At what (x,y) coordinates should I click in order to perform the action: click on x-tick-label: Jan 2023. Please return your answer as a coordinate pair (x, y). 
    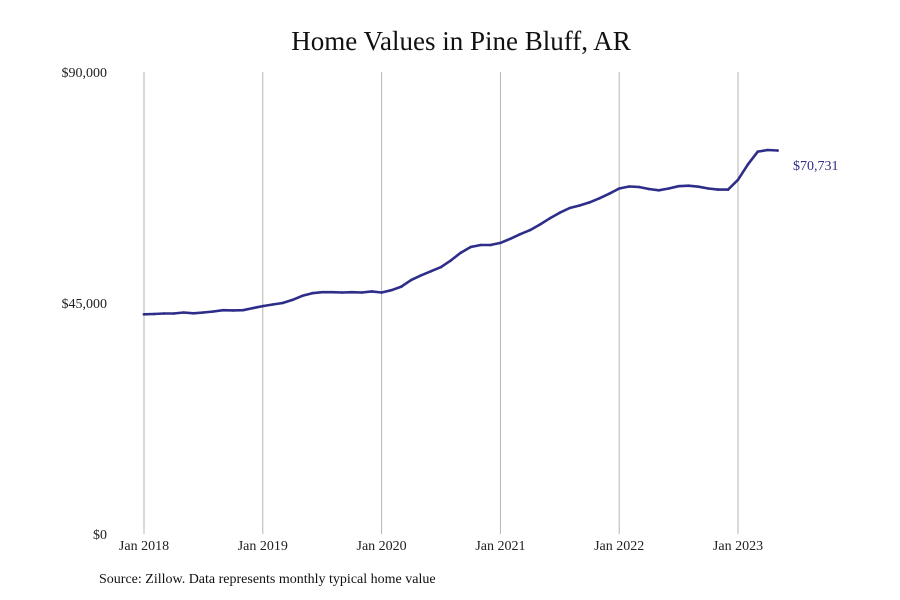
    Looking at the image, I should click on (738, 546).